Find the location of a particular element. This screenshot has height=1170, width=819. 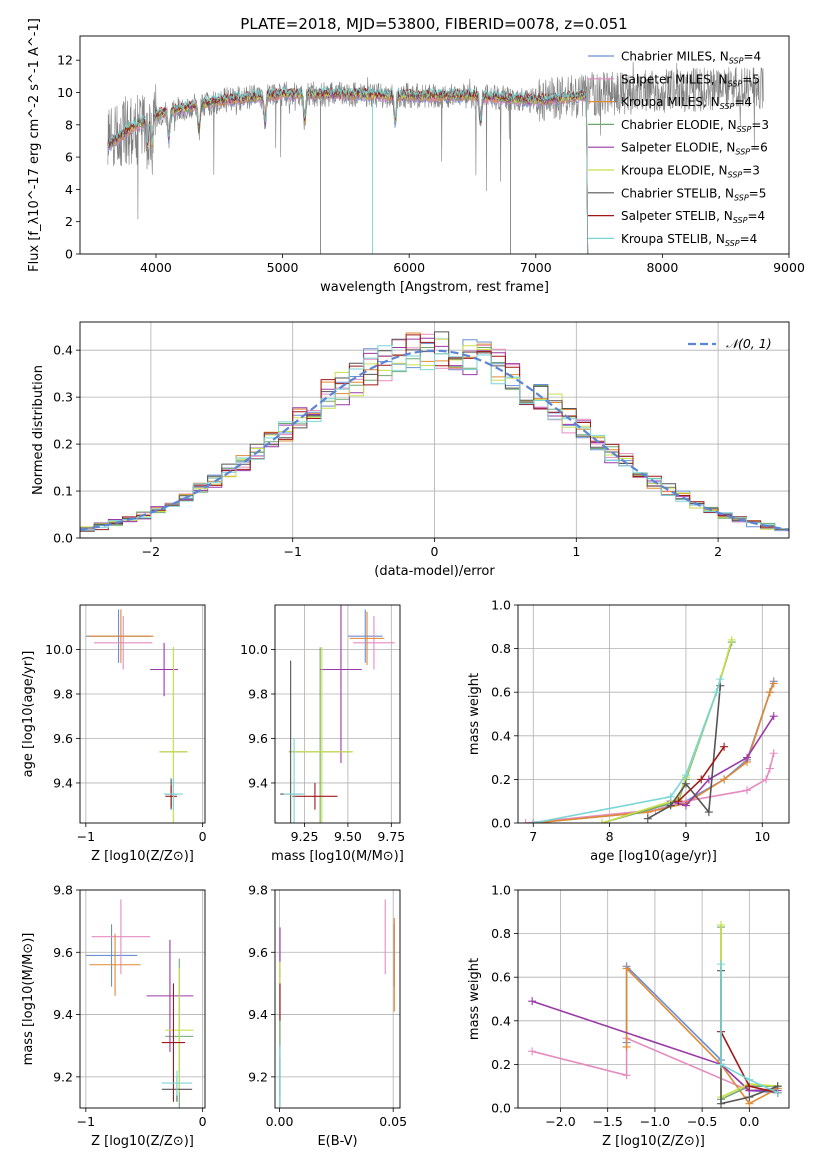

y-axis-label: Flux [f_λ10^-17 erg cm^-2 s^-1 A^-1] is located at coordinates (34, 145).